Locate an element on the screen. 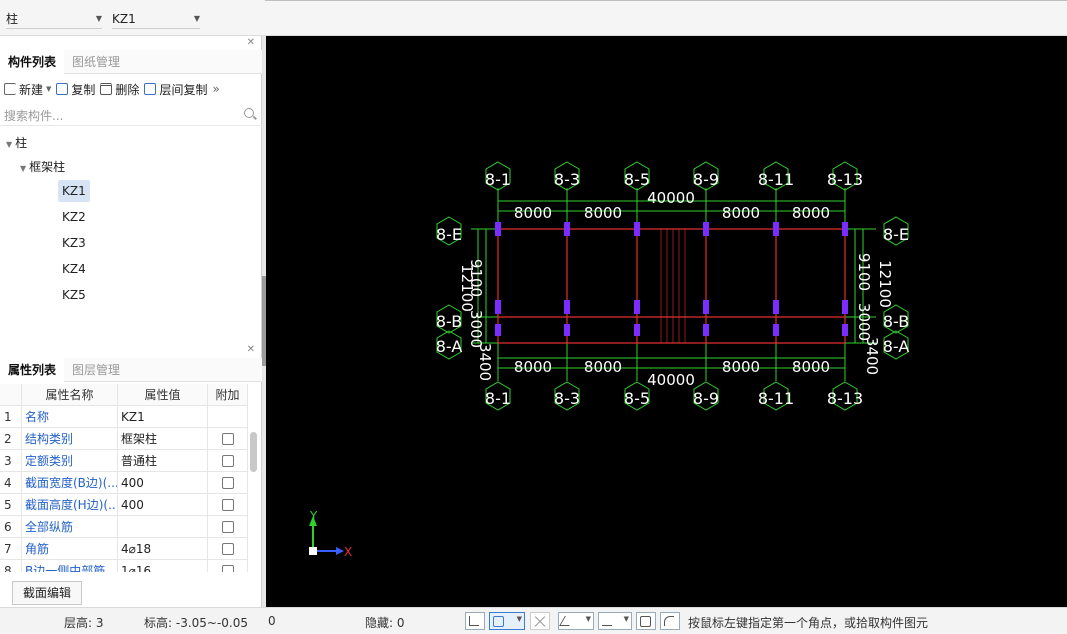 The image size is (1067, 634). dimension-text: 9100 is located at coordinates (864, 272).